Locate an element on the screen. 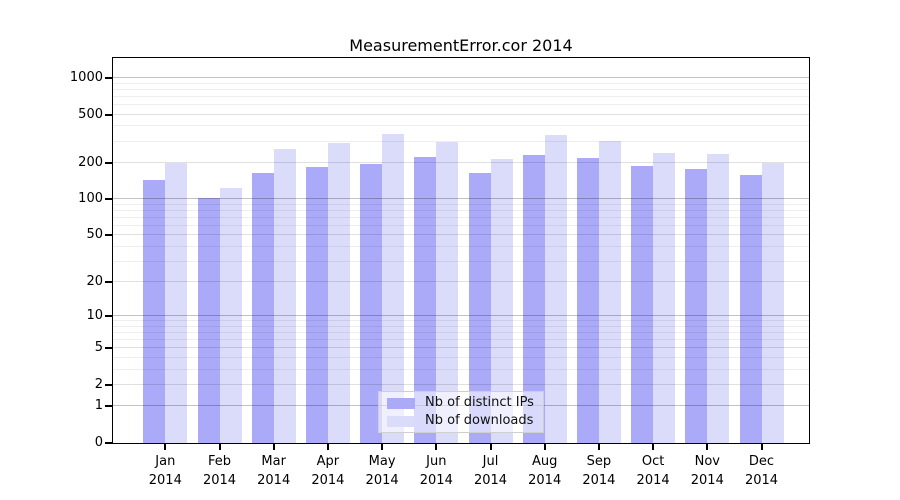  bar-jan-downloads is located at coordinates (176, 303).